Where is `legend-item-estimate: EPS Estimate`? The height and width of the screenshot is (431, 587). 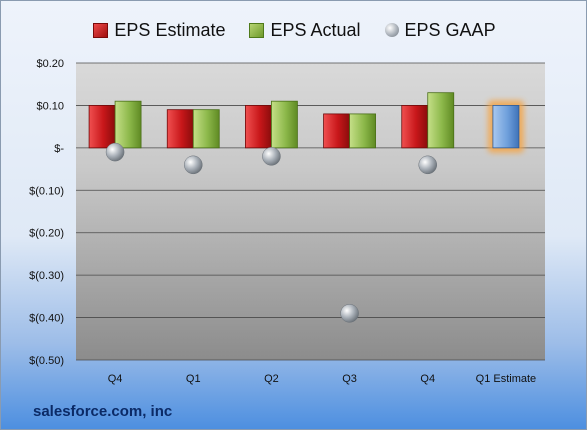 legend-item-estimate: EPS Estimate is located at coordinates (159, 30).